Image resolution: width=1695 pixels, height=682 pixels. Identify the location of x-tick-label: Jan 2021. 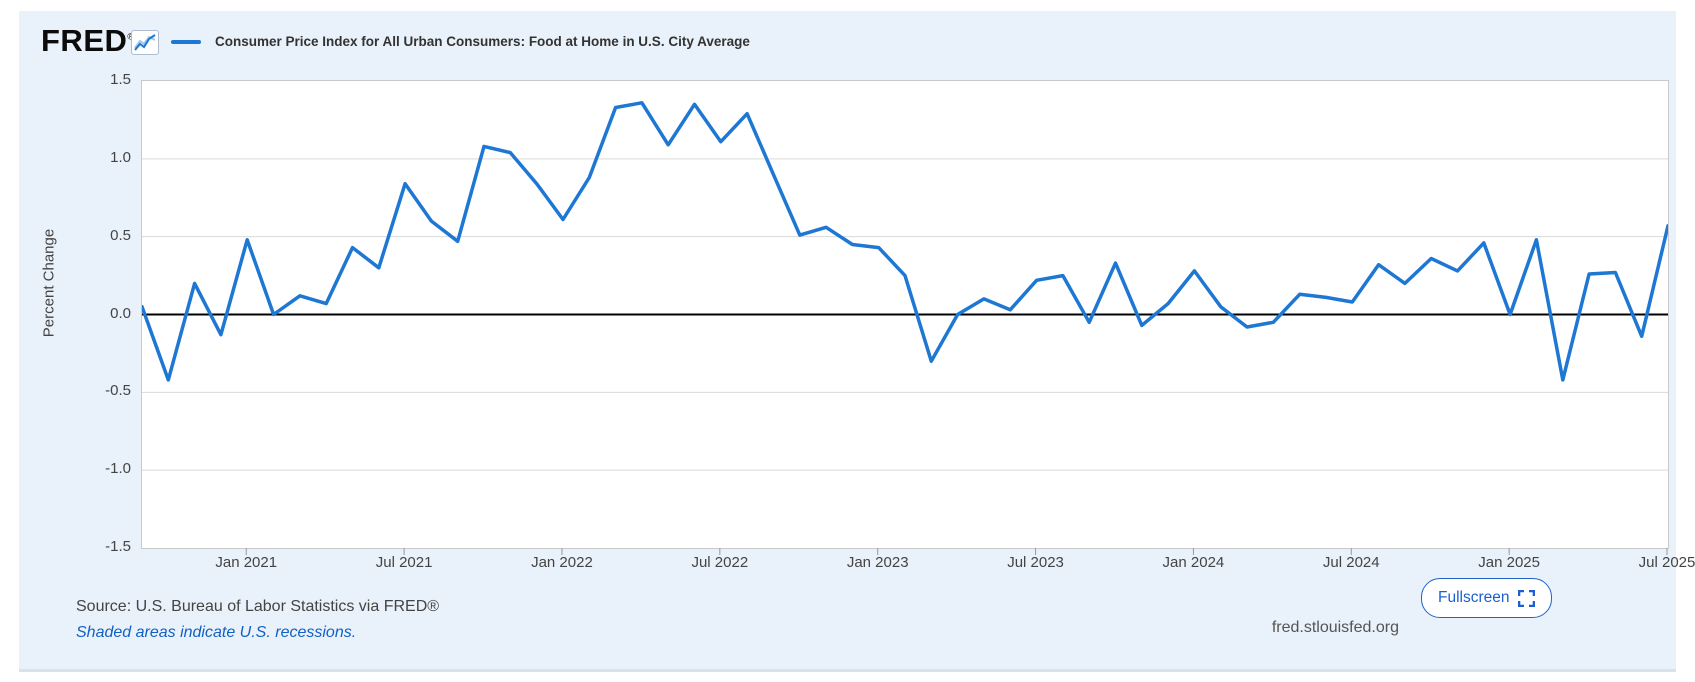
(246, 562).